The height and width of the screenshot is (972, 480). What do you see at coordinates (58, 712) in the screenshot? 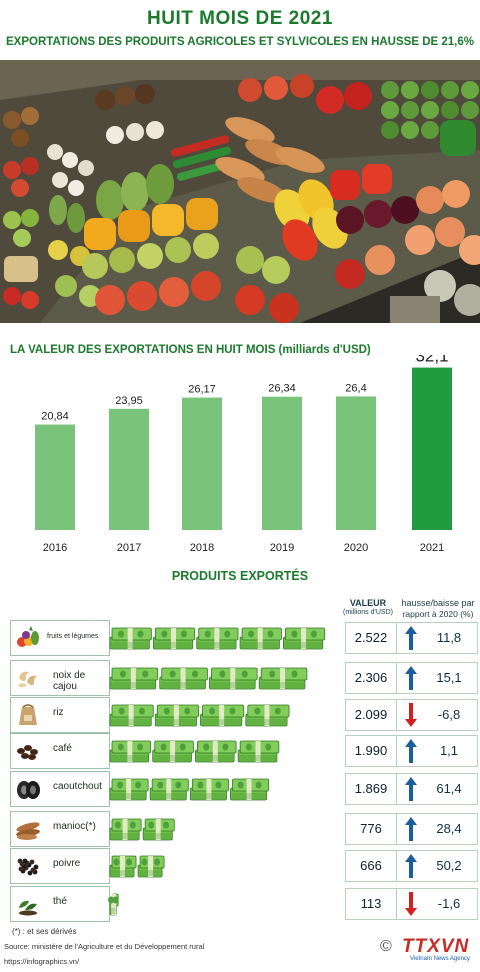
I see `product-name: riz` at bounding box center [58, 712].